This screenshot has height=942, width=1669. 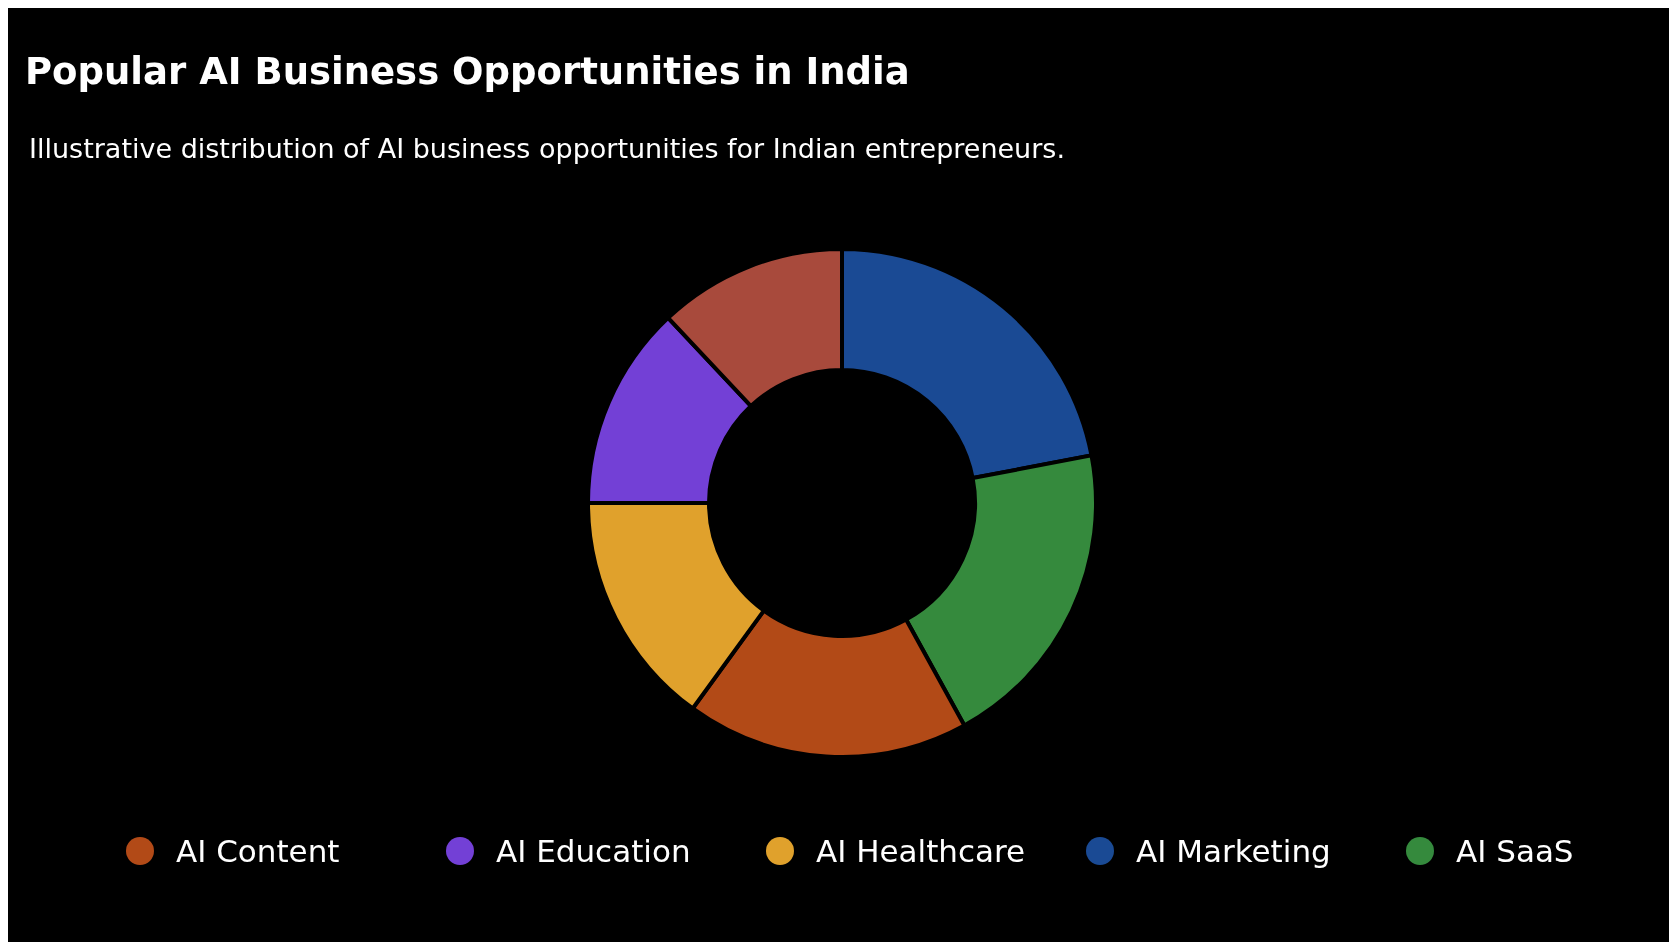 What do you see at coordinates (547, 148) in the screenshot?
I see `chart-subtitle: Illustrative distribution of AI business opportunities for Indian entrepreneurs.` at bounding box center [547, 148].